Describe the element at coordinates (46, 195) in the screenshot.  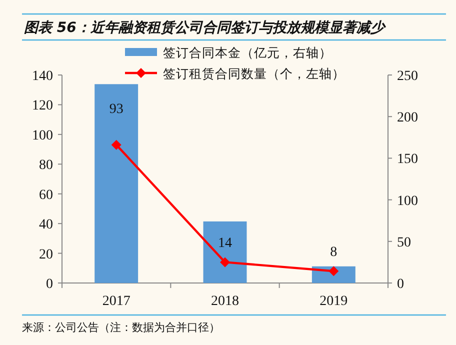
I see `y-tick-label: 60` at that location.